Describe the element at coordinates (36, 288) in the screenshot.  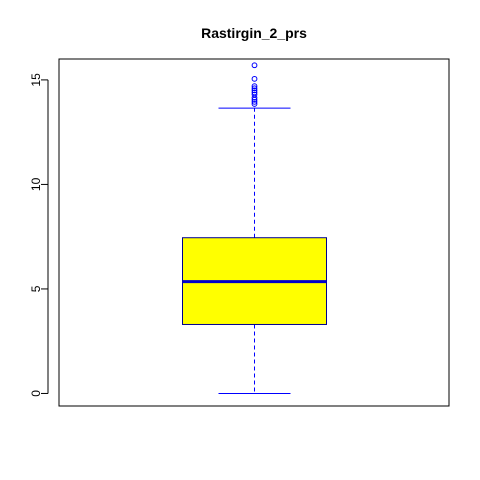
I see `y-tick-label: 5` at that location.